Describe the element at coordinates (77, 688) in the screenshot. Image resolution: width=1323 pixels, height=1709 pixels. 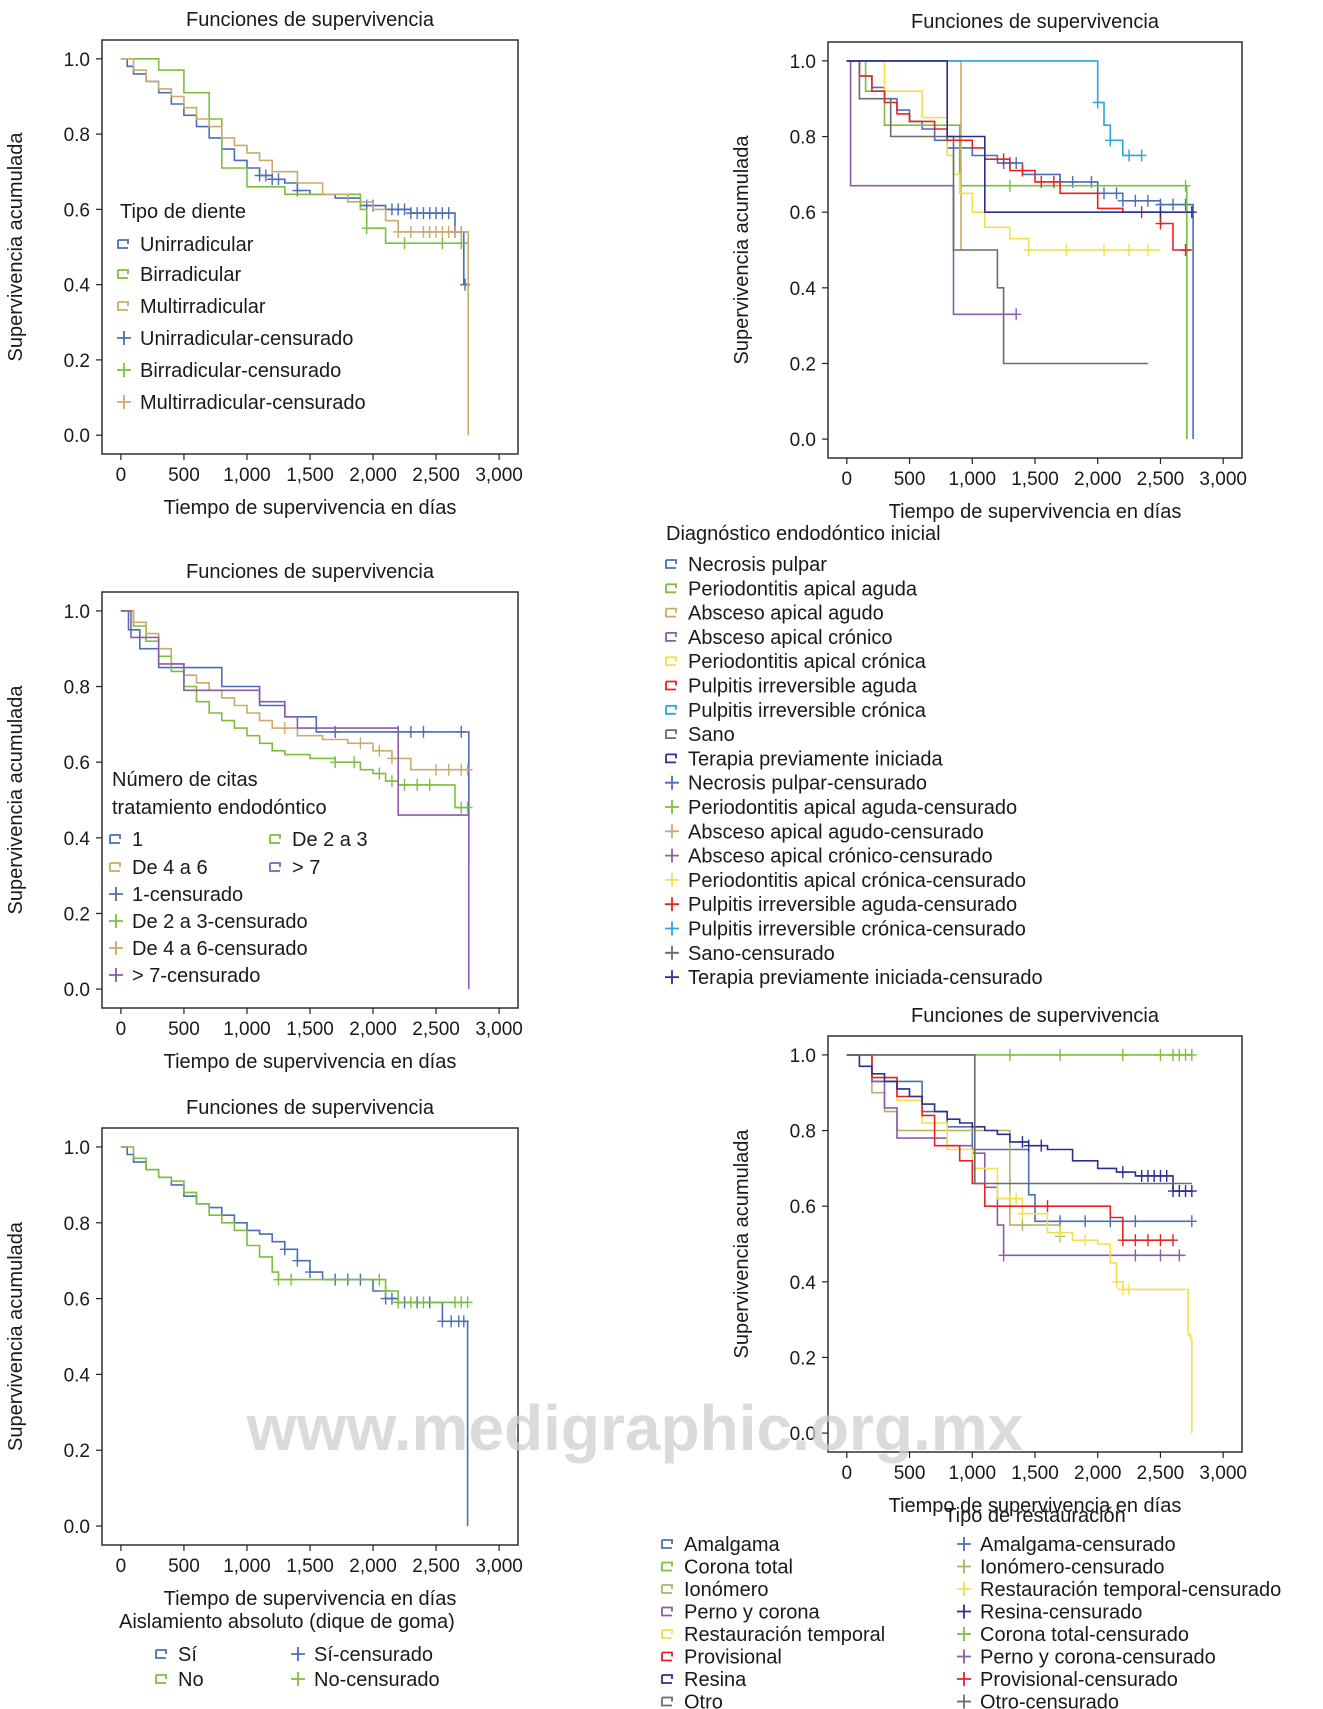
I see `y-tick-label: 0.8` at that location.